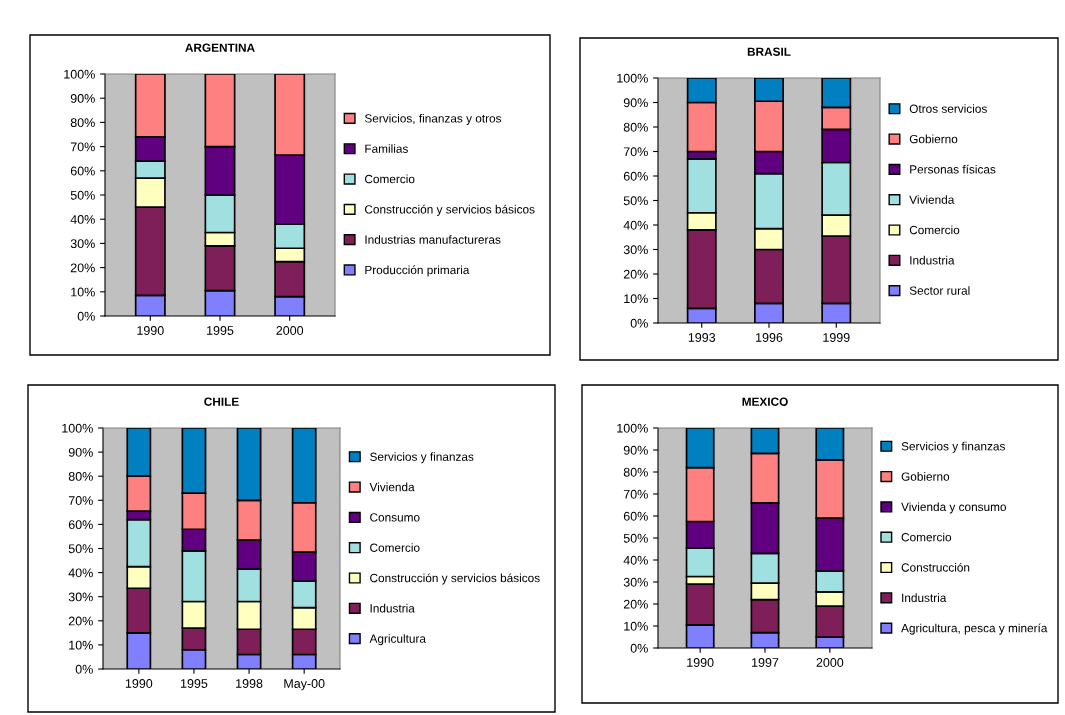 This screenshot has width=1065, height=715. What do you see at coordinates (702, 337) in the screenshot?
I see `x-tick-label: 1993` at bounding box center [702, 337].